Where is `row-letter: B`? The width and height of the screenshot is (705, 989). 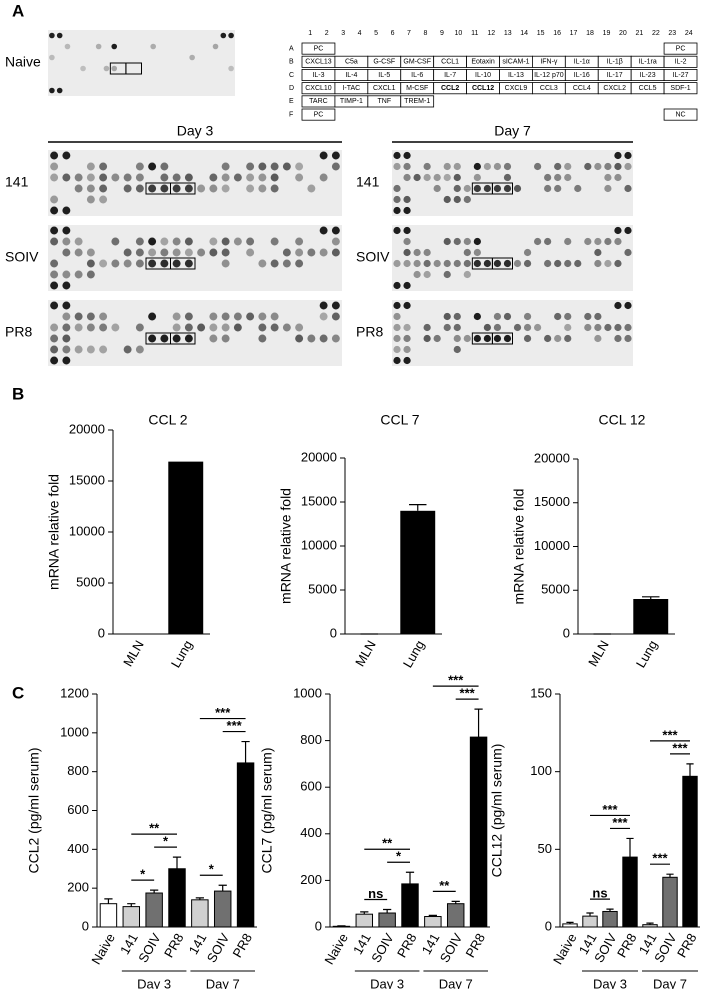 row-letter: B is located at coordinates (291, 62).